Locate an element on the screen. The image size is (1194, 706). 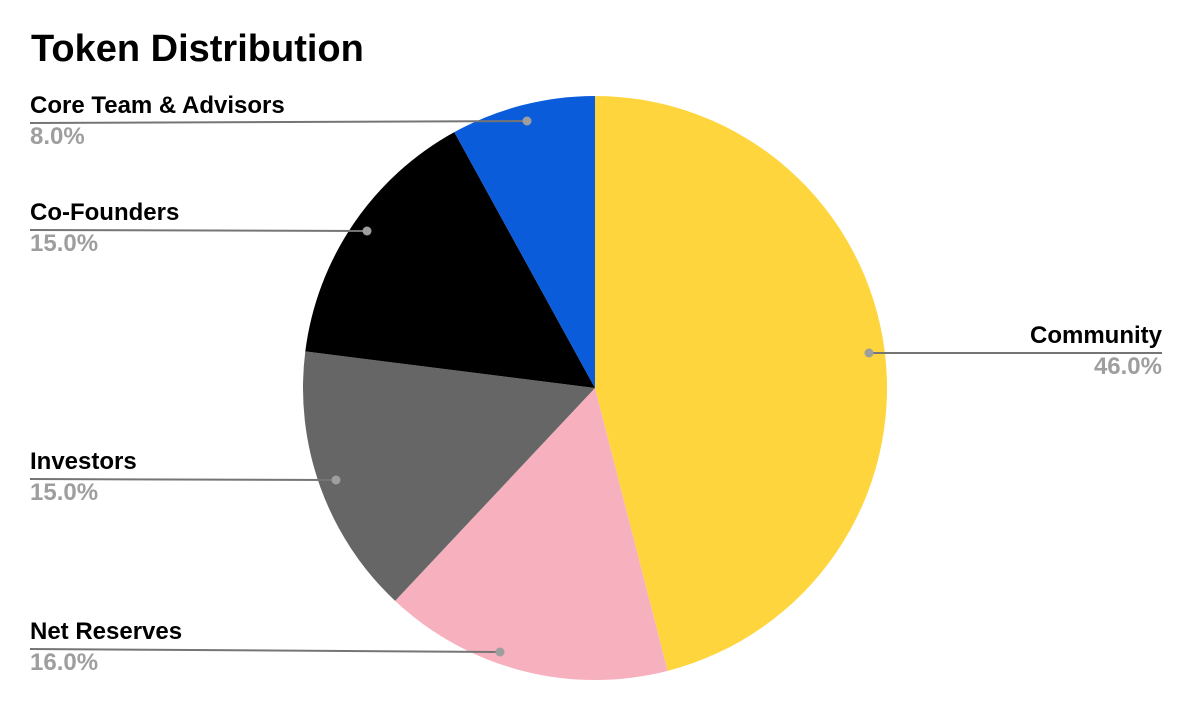
leader-dot-core-team-and-advisors is located at coordinates (527, 121).